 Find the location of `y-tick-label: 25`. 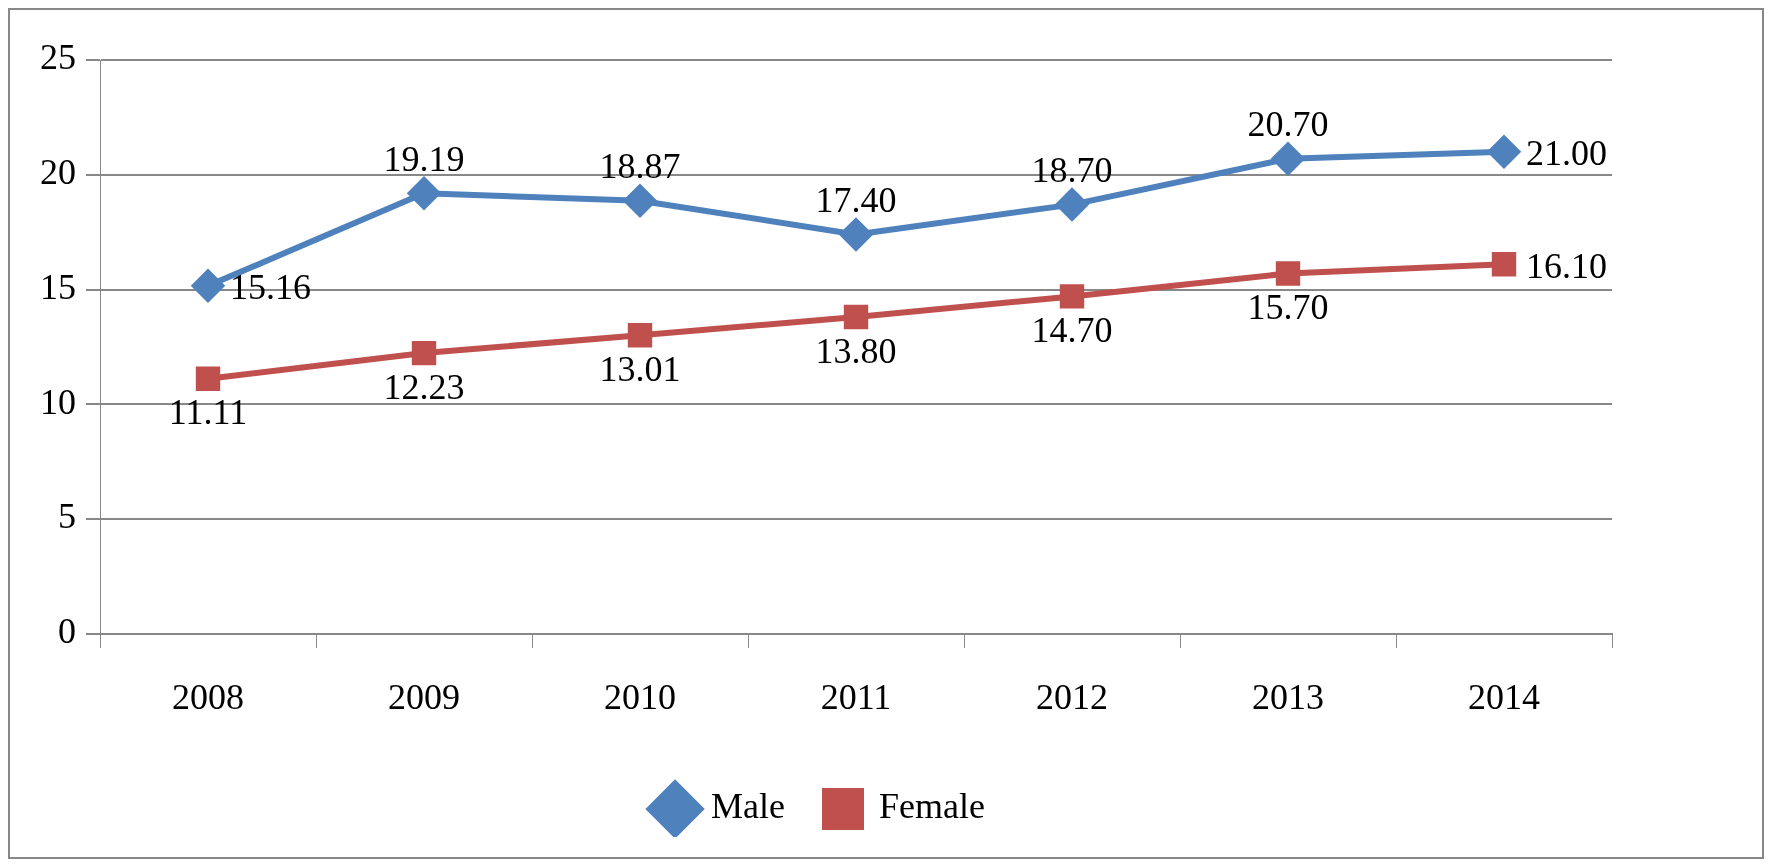

y-tick-label: 25 is located at coordinates (58, 57).